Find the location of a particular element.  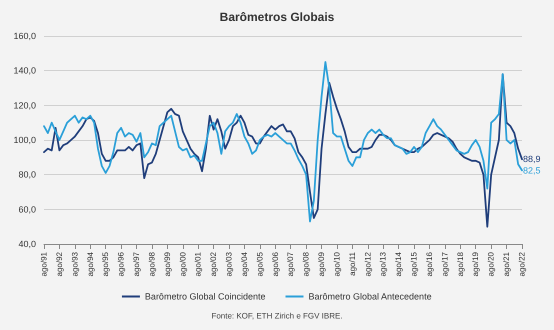

y-tick-label: 60,0 is located at coordinates (27, 209).